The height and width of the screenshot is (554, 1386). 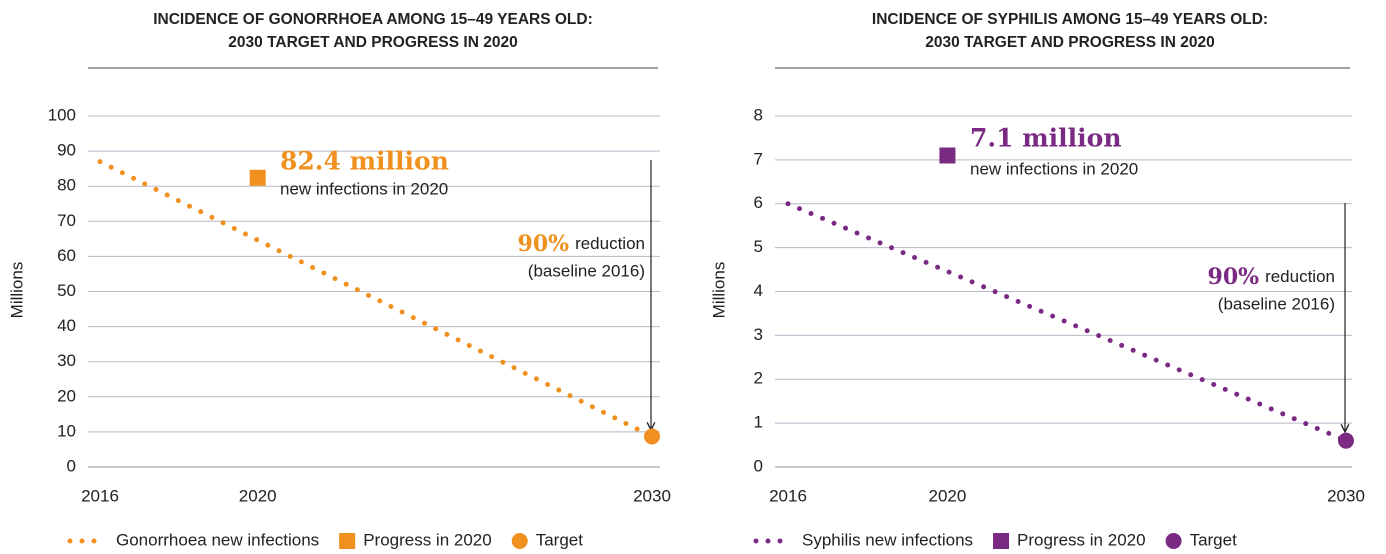 What do you see at coordinates (66, 220) in the screenshot?
I see `y-tick-label: 70` at bounding box center [66, 220].